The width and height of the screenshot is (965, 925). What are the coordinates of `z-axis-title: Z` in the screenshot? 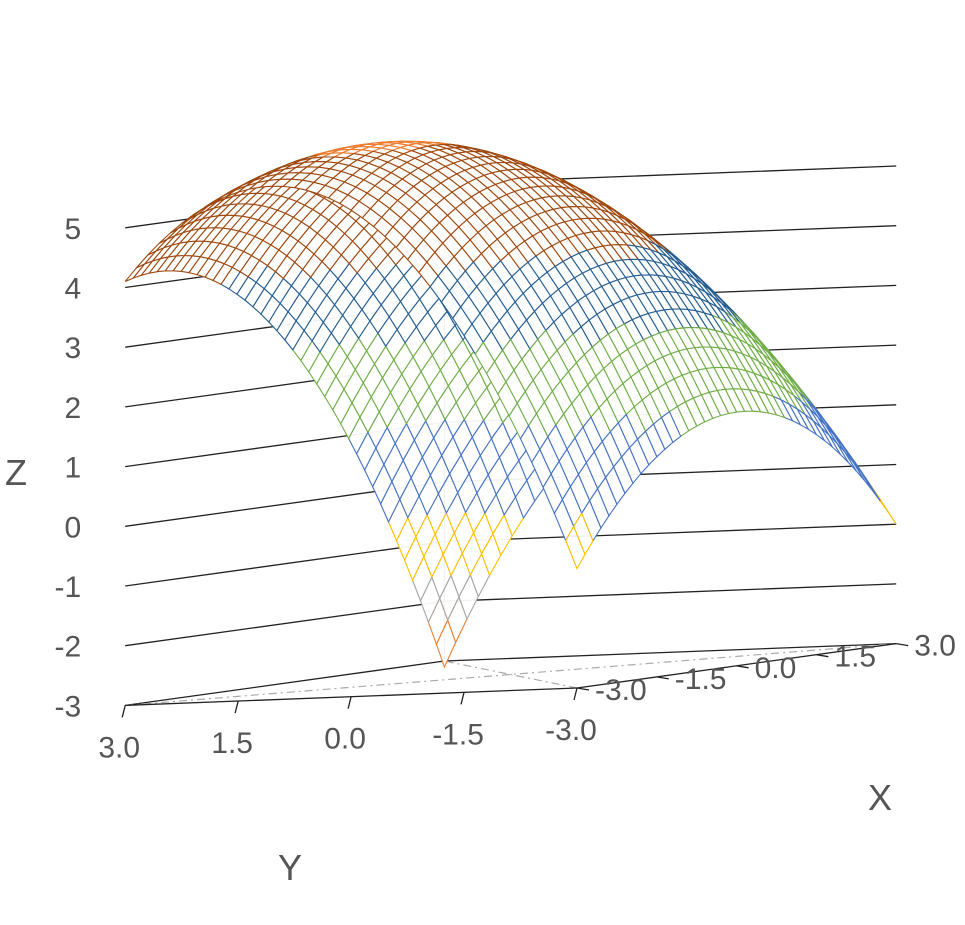 It's located at (16, 472).